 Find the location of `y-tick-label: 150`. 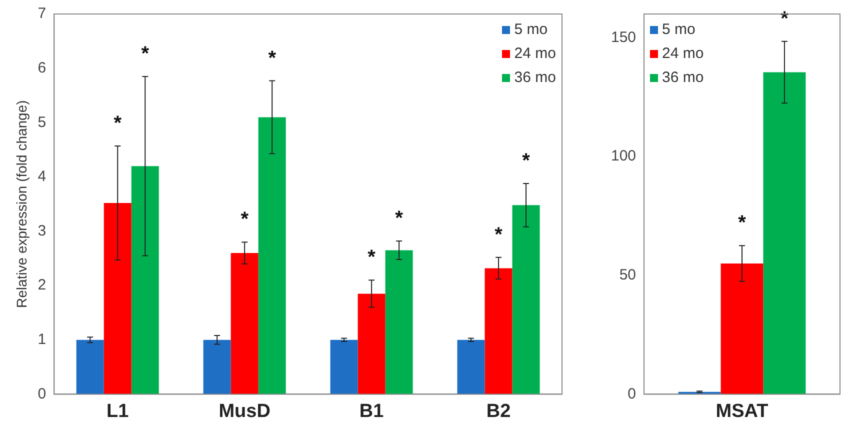

y-tick-label: 150 is located at coordinates (623, 37).